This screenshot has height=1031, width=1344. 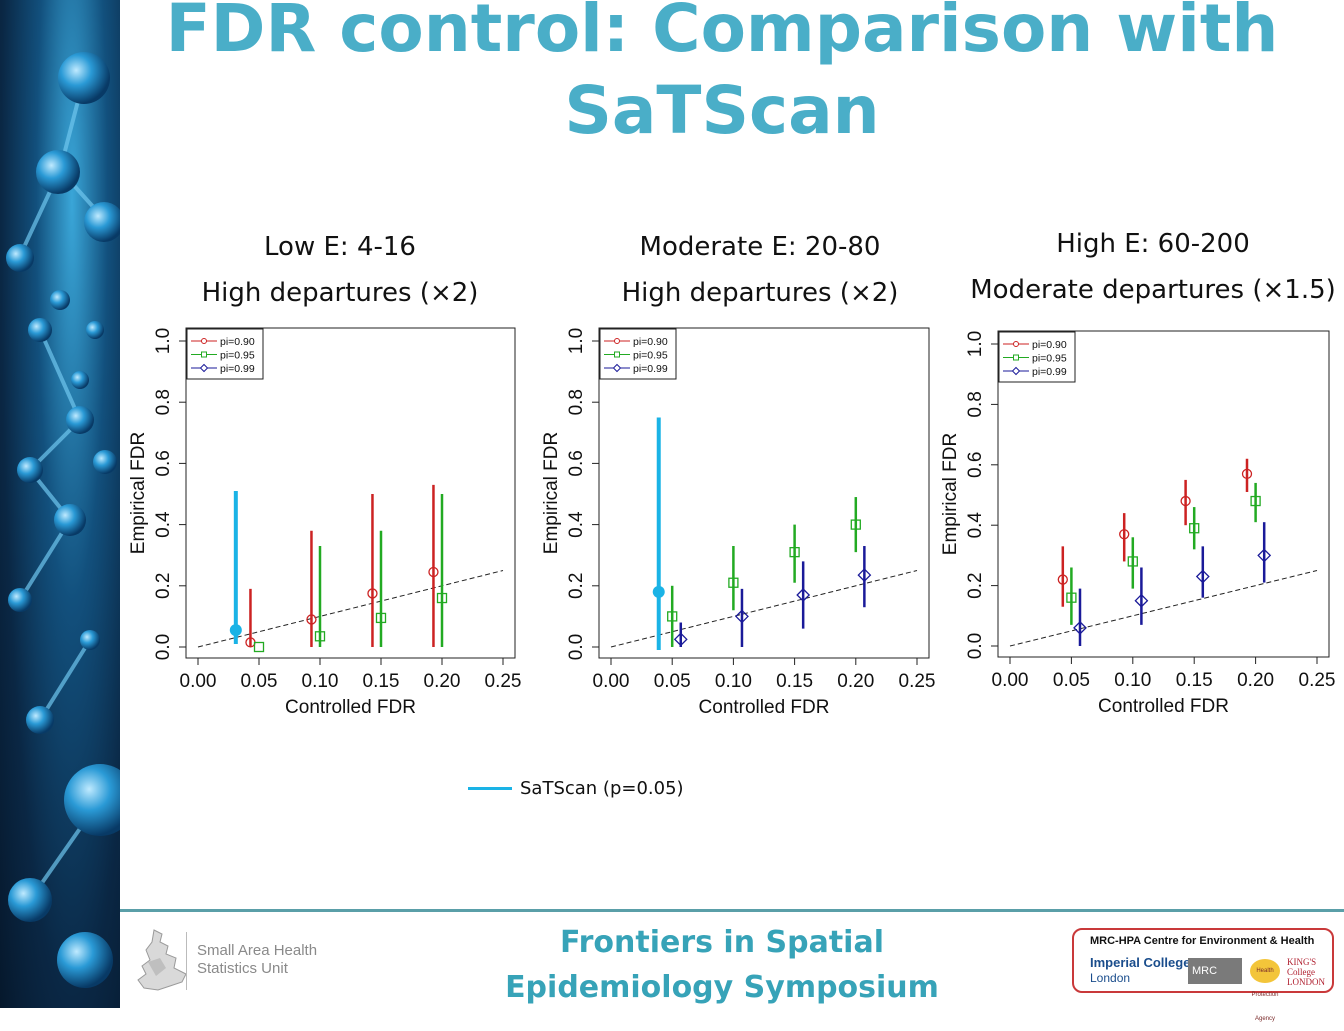 What do you see at coordinates (162, 960) in the screenshot?
I see `england-map-logo` at bounding box center [162, 960].